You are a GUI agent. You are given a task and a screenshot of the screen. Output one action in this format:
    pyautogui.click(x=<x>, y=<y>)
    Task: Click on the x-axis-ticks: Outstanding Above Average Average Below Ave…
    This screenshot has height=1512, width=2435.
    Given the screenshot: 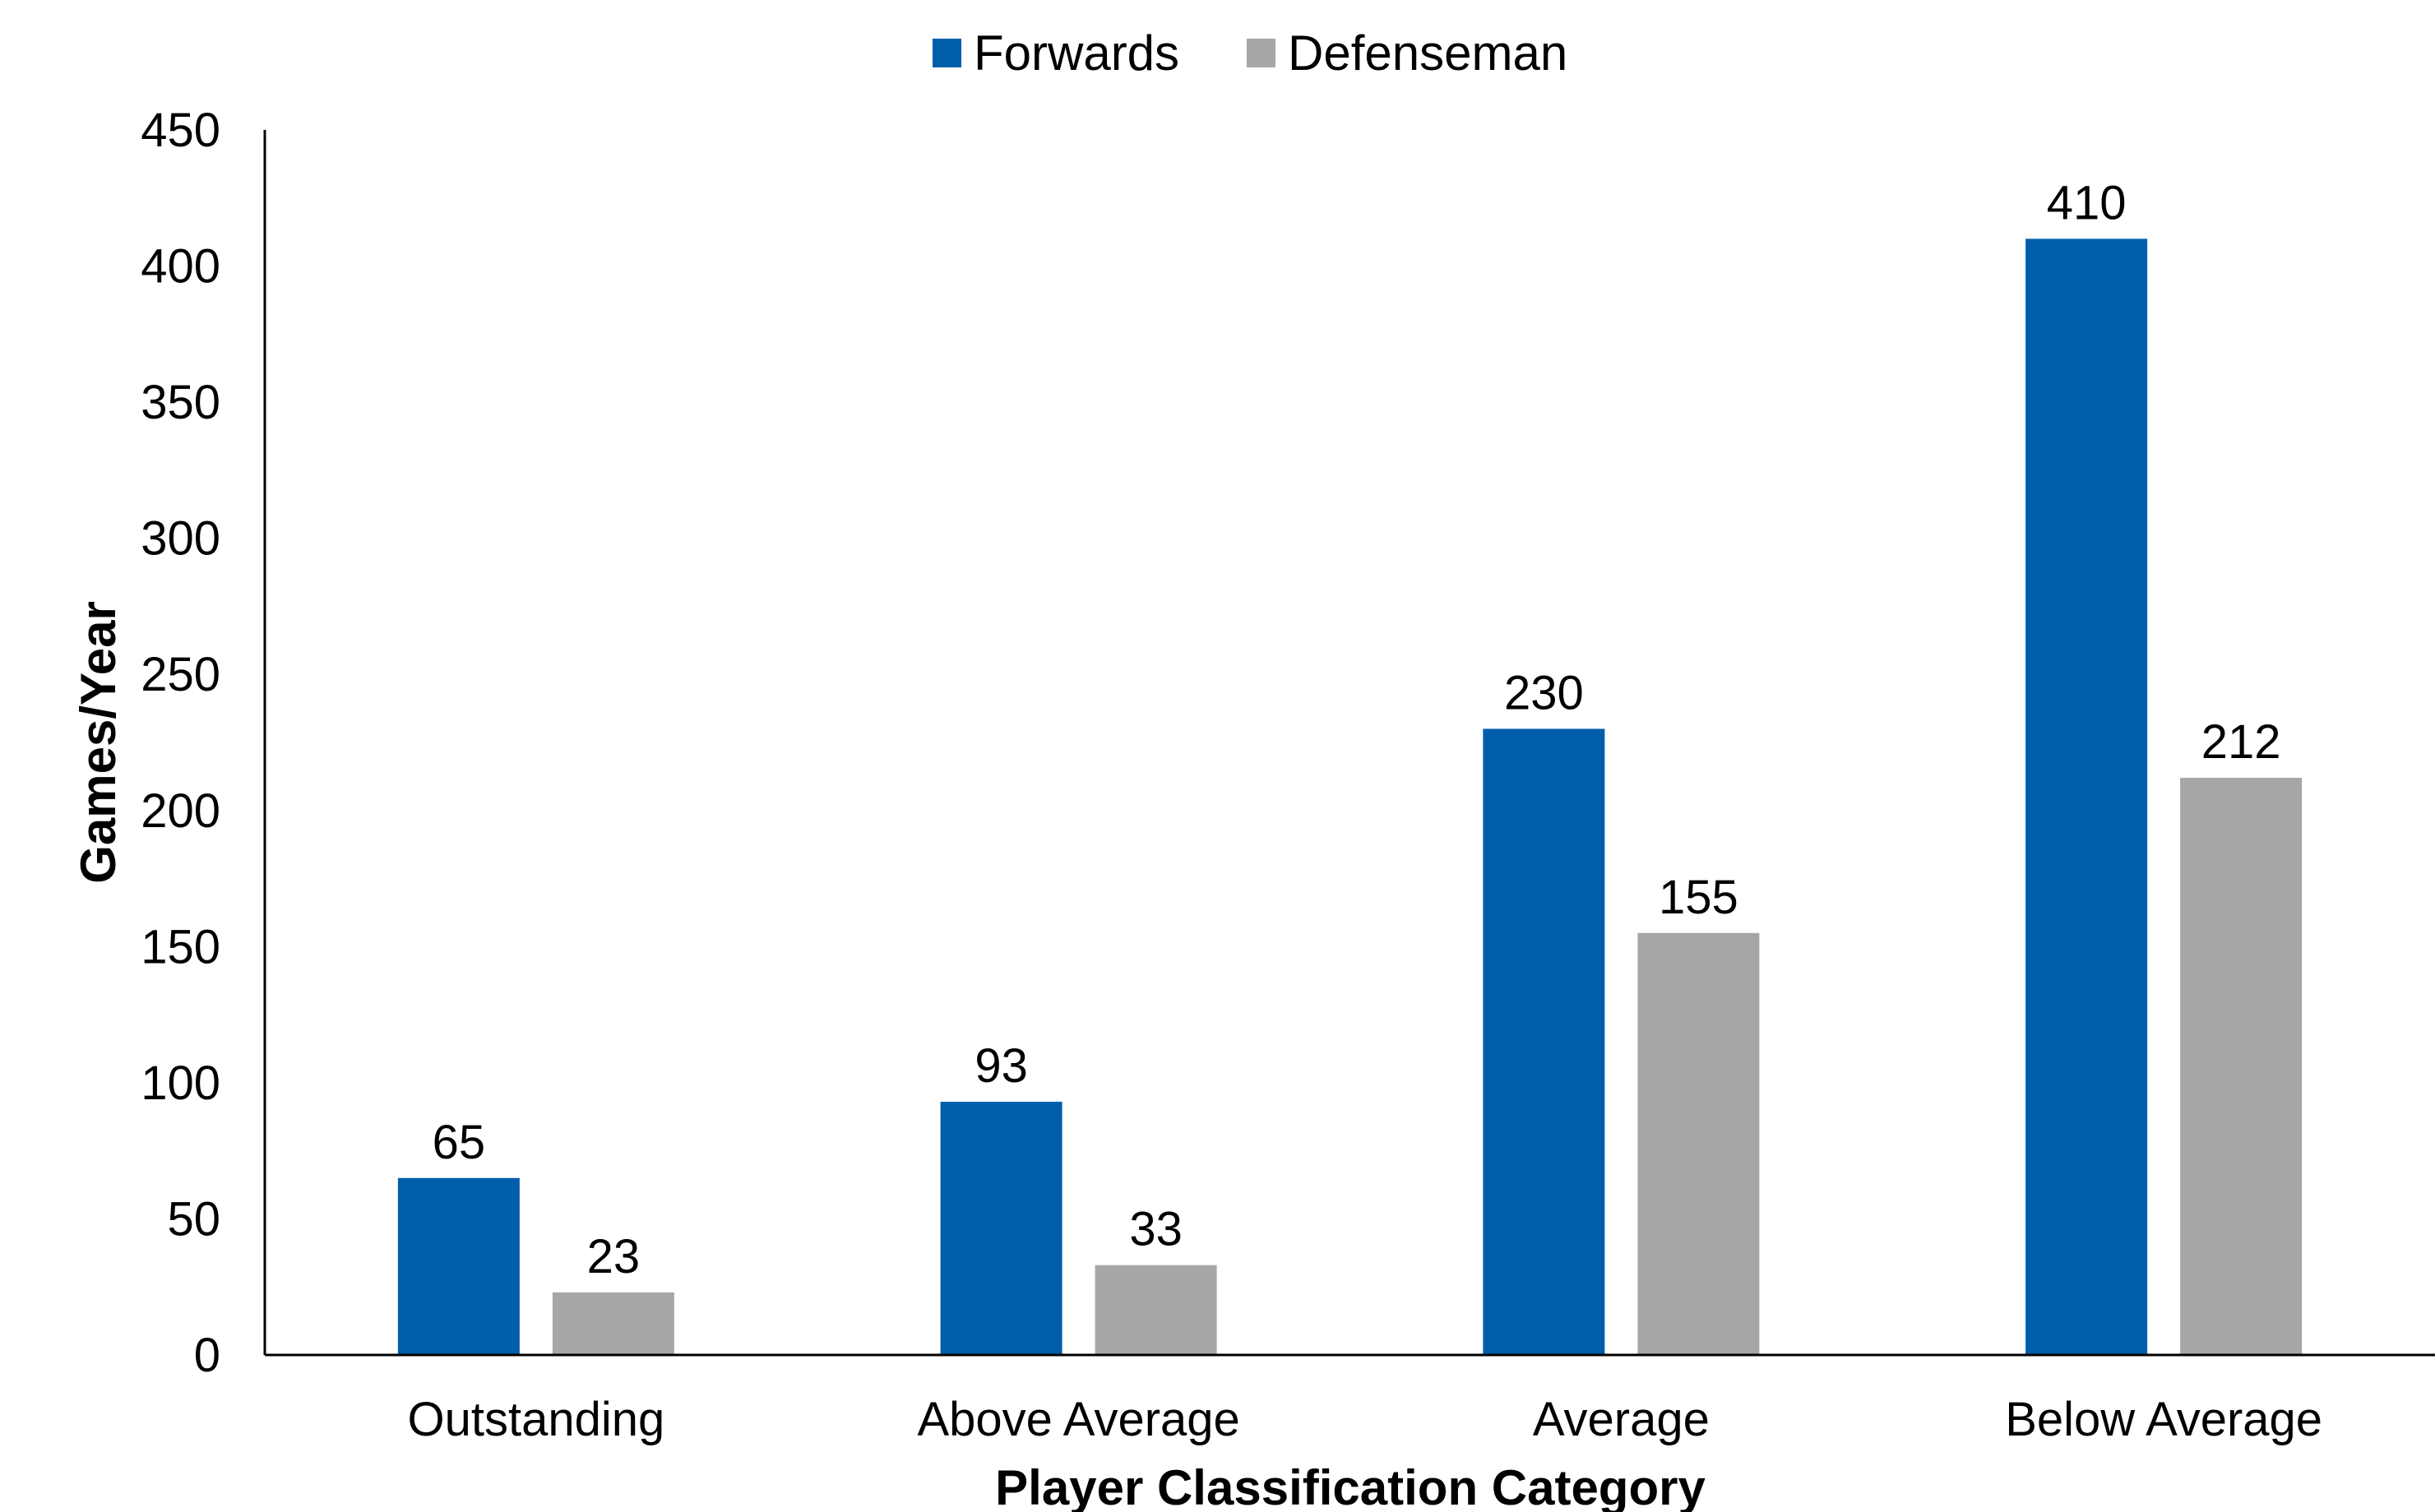 What is the action you would take?
    pyautogui.click(x=1364, y=1419)
    